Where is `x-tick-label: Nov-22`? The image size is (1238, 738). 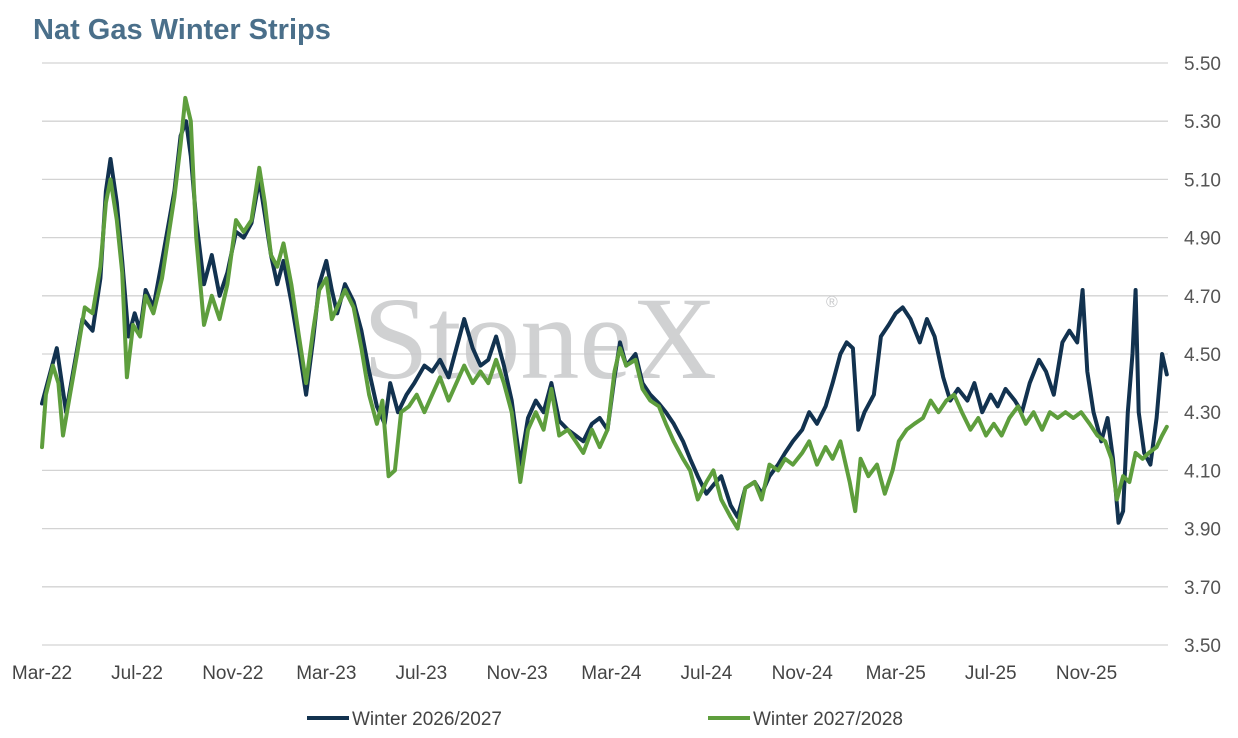 x-tick-label: Nov-22 is located at coordinates (232, 673).